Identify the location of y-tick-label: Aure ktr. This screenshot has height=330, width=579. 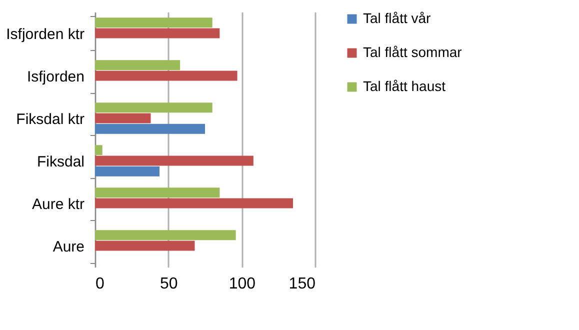
(58, 204).